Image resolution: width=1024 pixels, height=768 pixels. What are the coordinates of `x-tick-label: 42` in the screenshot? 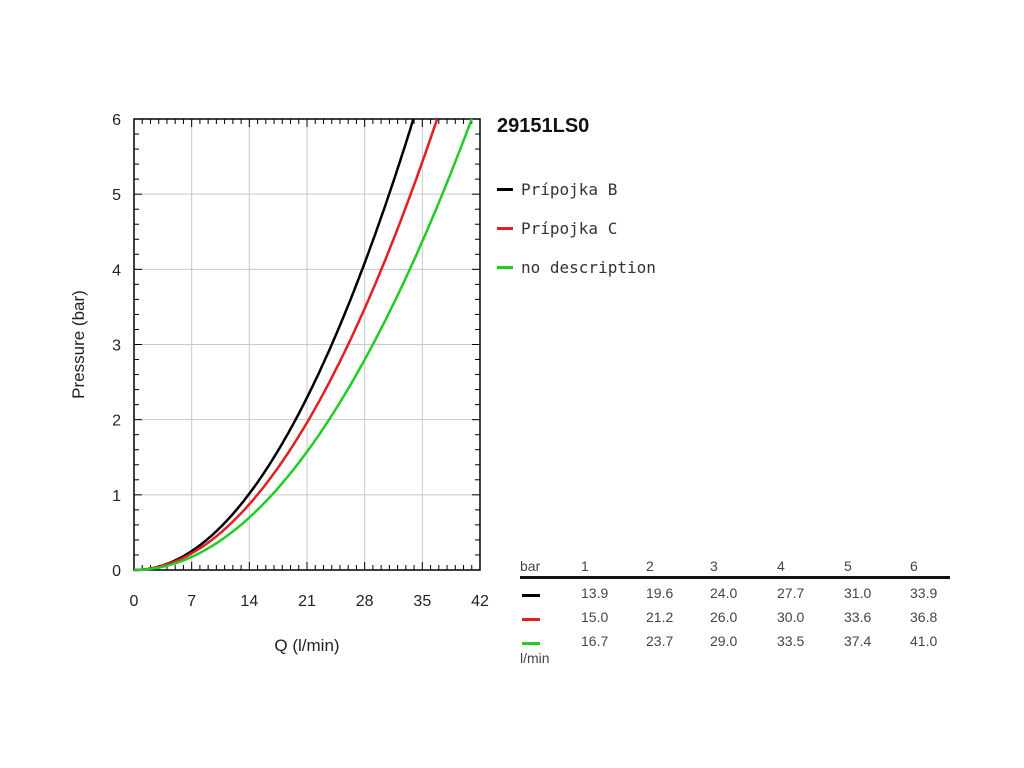 It's located at (480, 601).